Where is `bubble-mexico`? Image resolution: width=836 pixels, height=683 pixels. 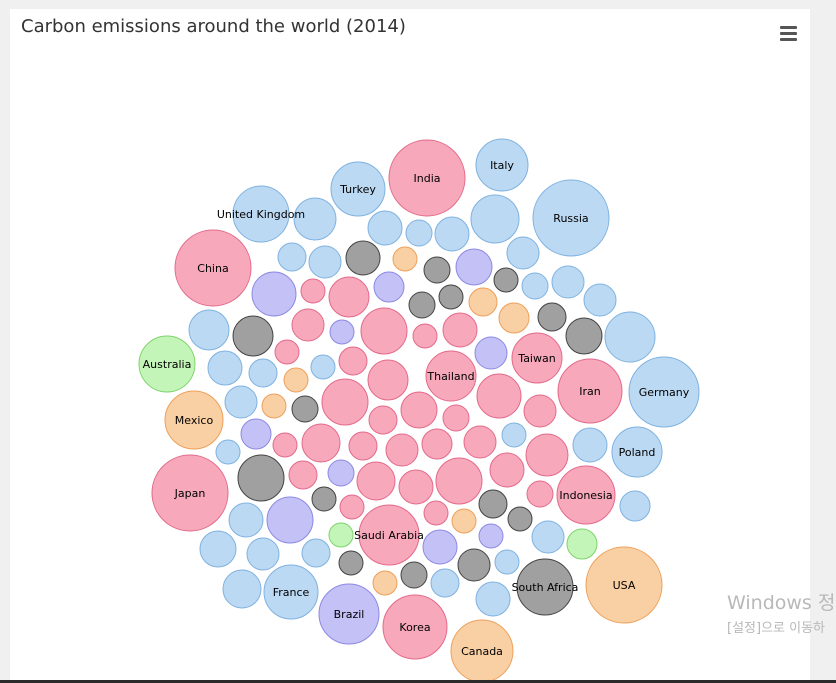
bubble-mexico is located at coordinates (194, 420).